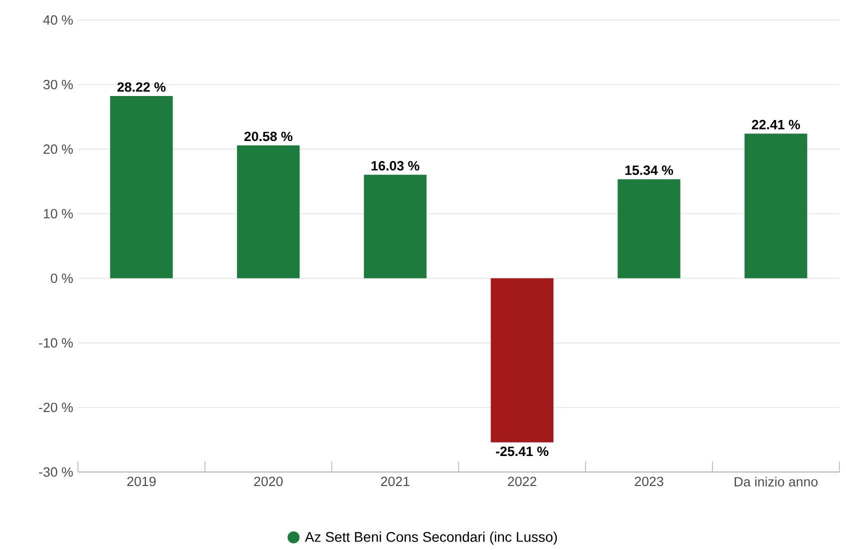 Image resolution: width=846 pixels, height=550 pixels. Describe the element at coordinates (58, 149) in the screenshot. I see `y-tick-label: 20 %` at that location.